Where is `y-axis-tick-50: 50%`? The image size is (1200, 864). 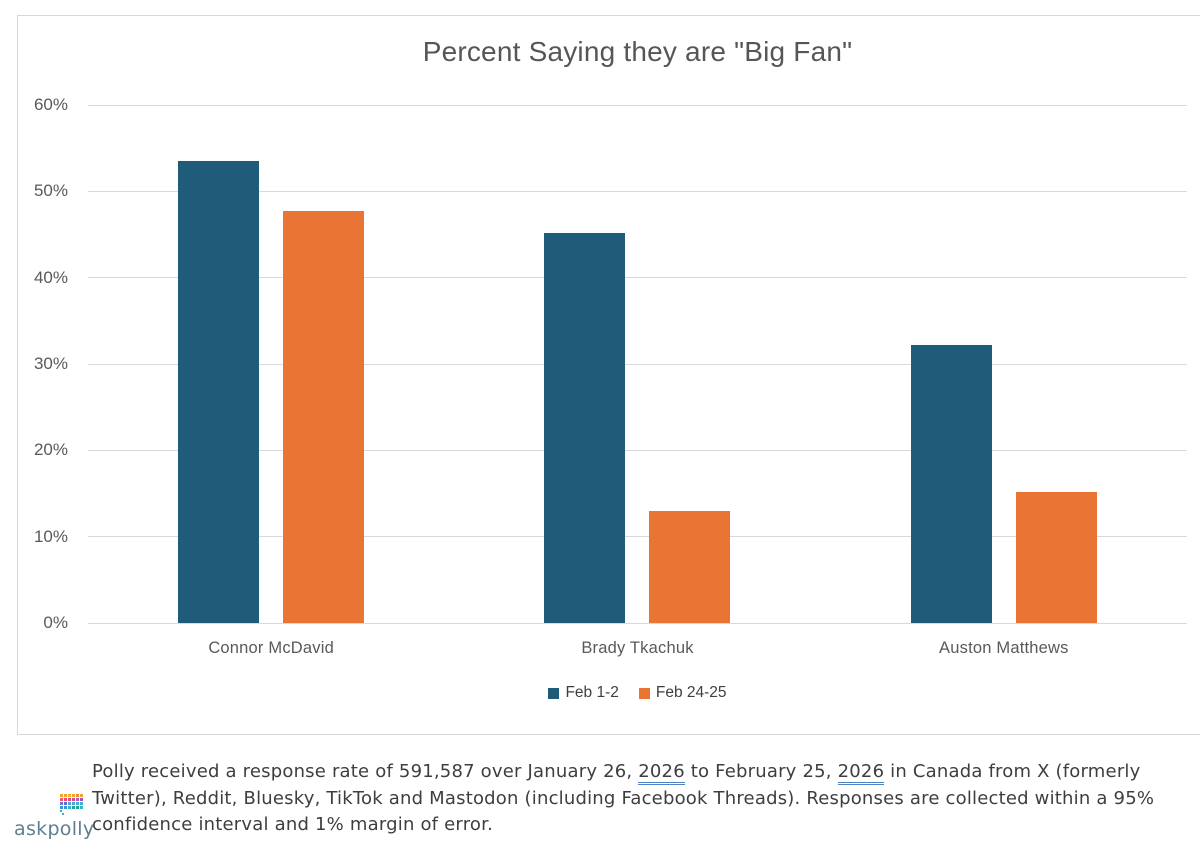
y-axis-tick-50: 50% is located at coordinates (50, 191).